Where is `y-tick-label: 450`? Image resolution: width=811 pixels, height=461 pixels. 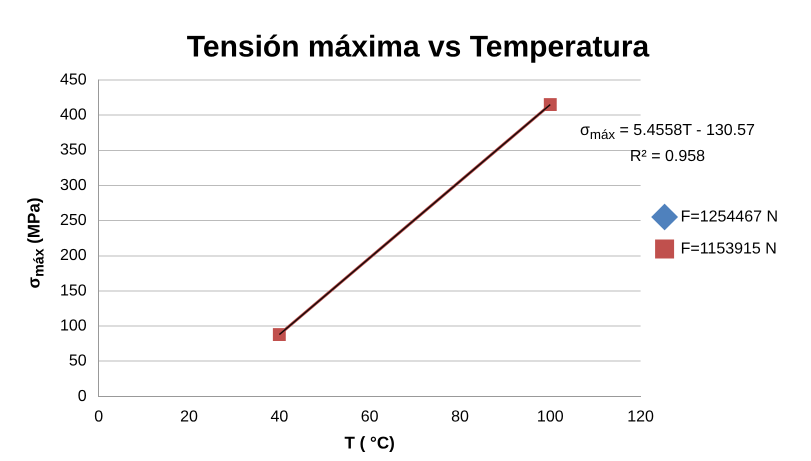
y-tick-label: 450 is located at coordinates (73, 79).